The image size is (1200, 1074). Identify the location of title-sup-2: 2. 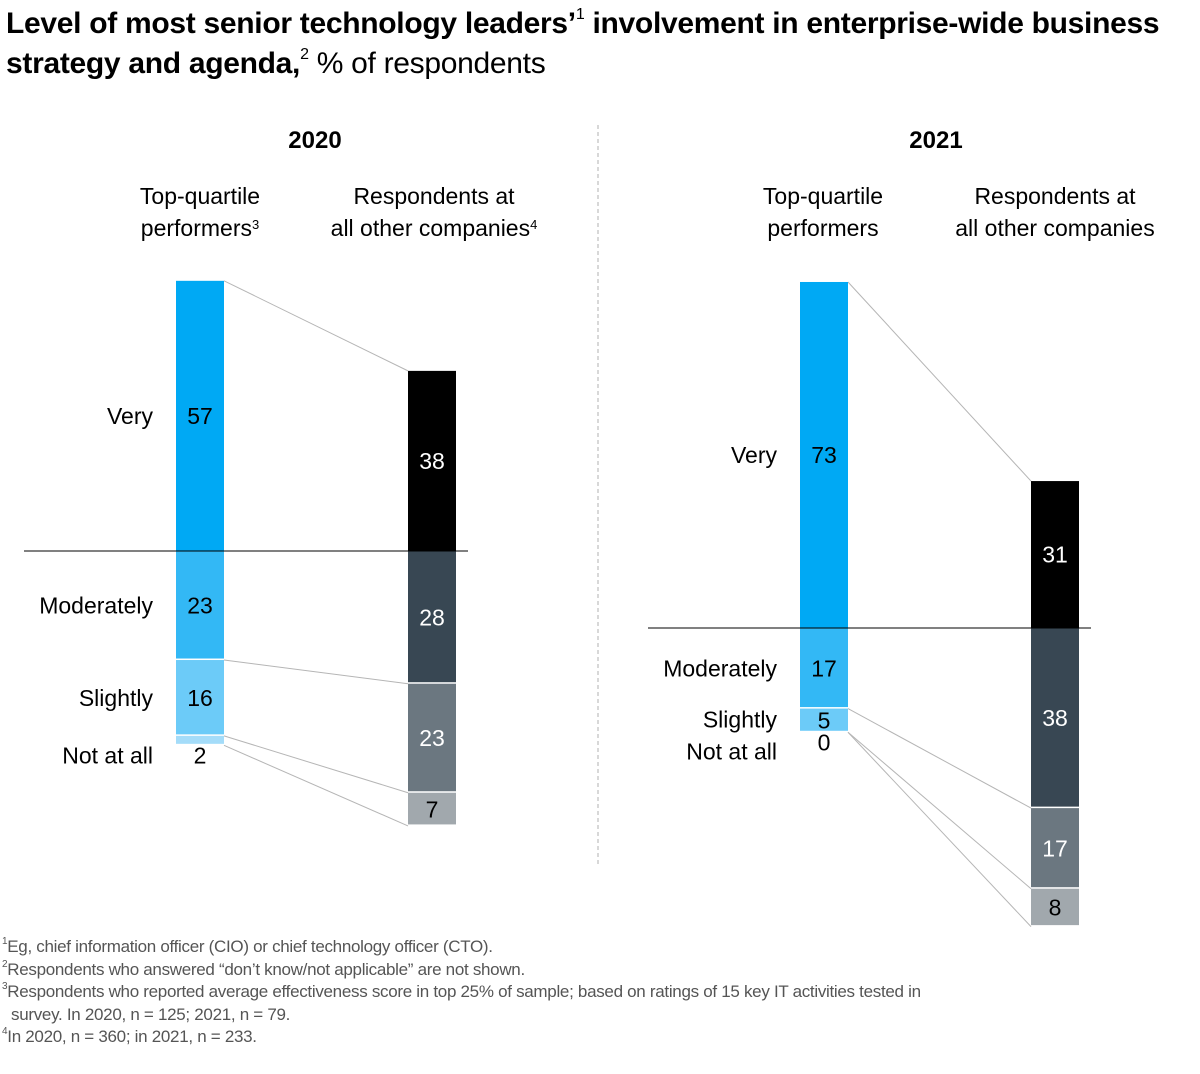
(304, 54).